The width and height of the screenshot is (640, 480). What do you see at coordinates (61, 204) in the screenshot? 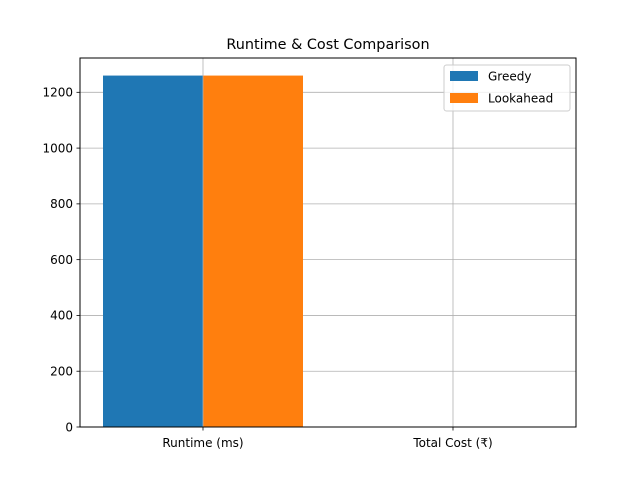
I see `y-tick-label: 800` at bounding box center [61, 204].